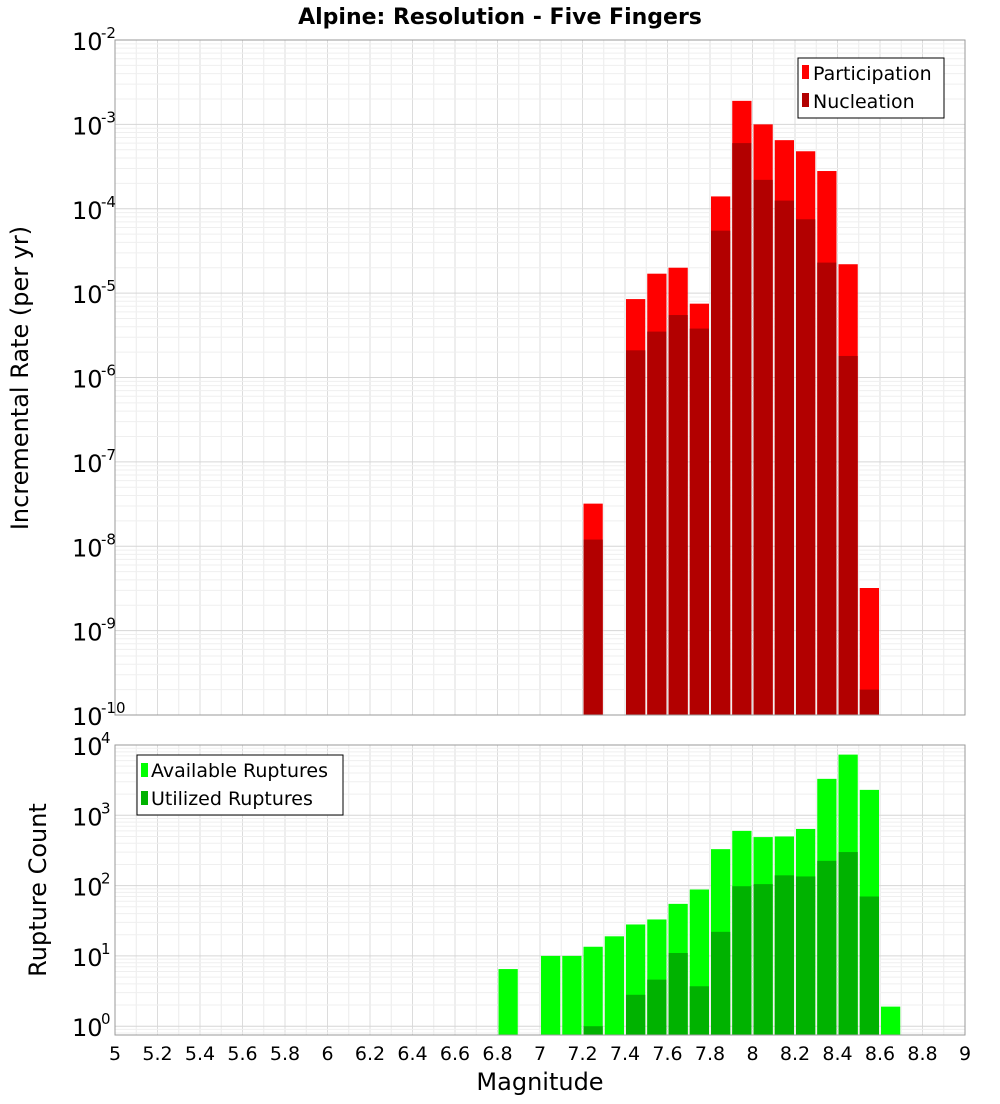  Describe the element at coordinates (327, 1054) in the screenshot. I see `x-tick-label: 6` at that location.